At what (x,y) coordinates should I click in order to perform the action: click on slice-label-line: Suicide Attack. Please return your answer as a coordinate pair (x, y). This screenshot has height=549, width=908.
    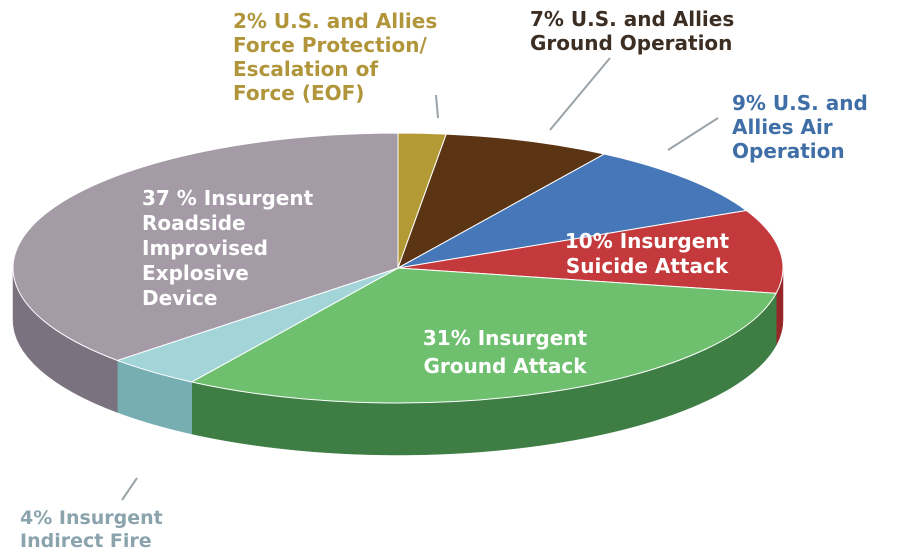
    Looking at the image, I should click on (647, 266).